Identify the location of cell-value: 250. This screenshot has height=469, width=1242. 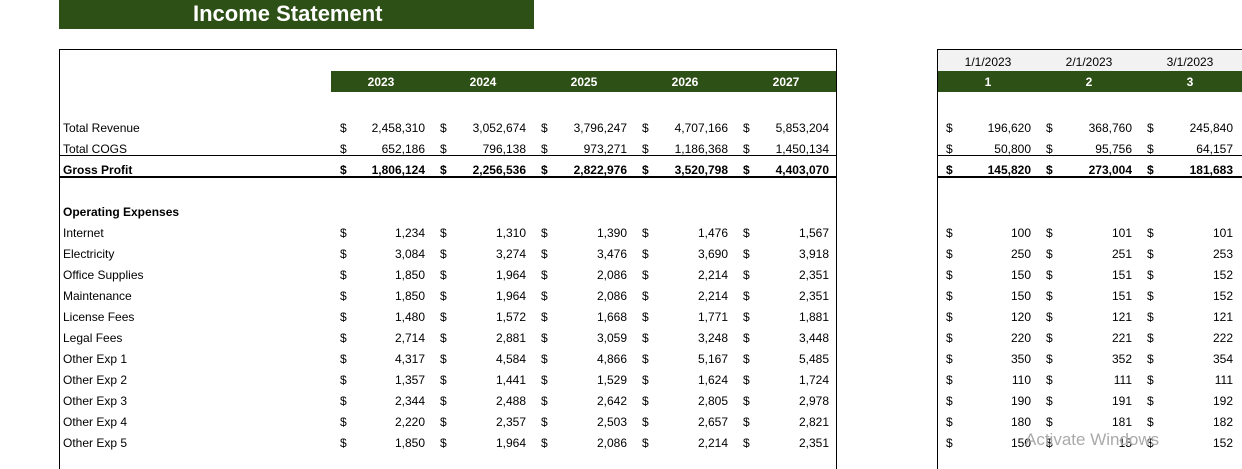
(1020, 254).